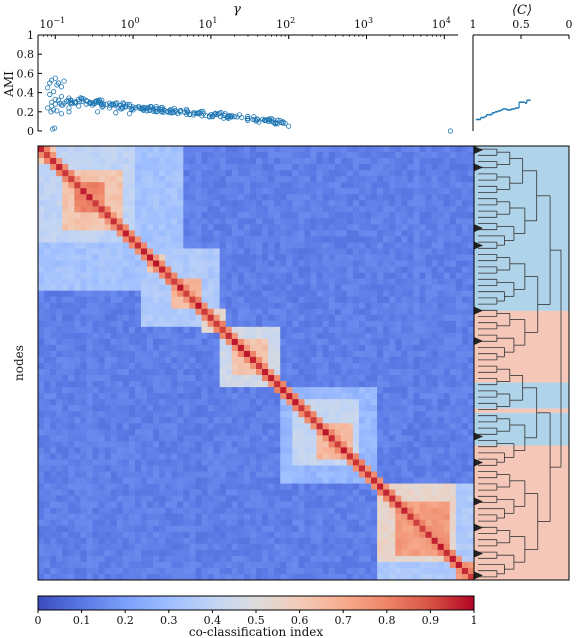 The width and height of the screenshot is (581, 638). What do you see at coordinates (156, 109) in the screenshot?
I see `scatter-point` at bounding box center [156, 109].